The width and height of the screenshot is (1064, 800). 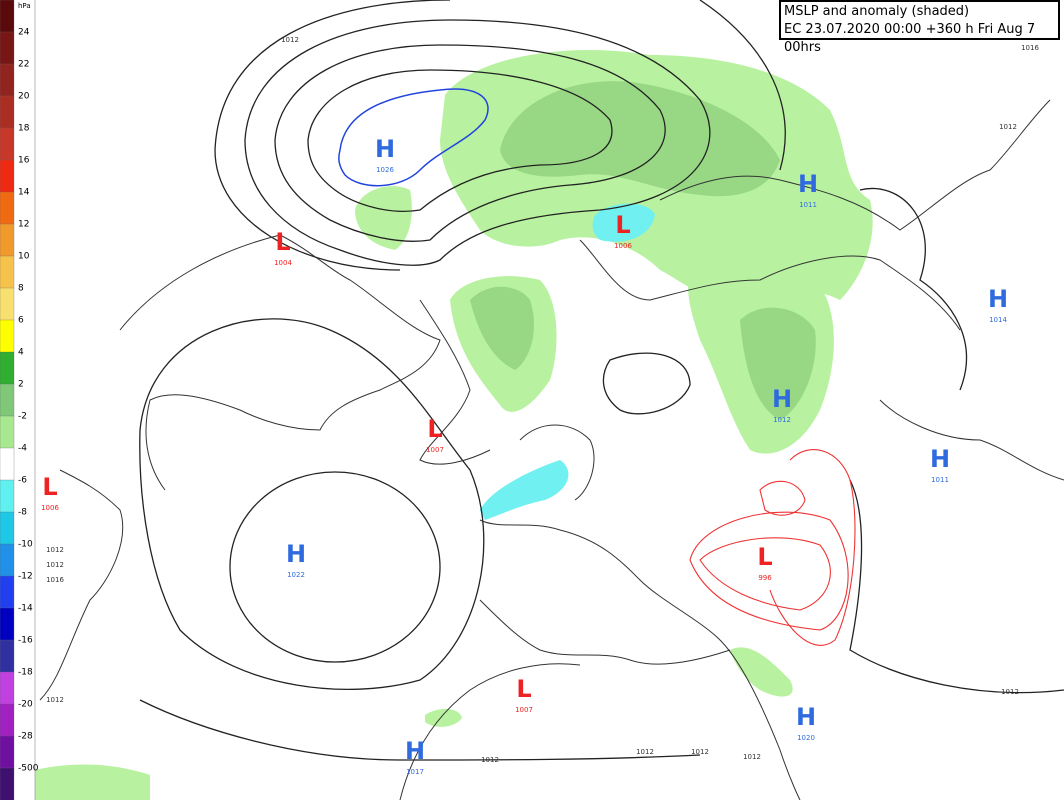 I want to click on colorbar-label: 4, so click(x=21, y=353).